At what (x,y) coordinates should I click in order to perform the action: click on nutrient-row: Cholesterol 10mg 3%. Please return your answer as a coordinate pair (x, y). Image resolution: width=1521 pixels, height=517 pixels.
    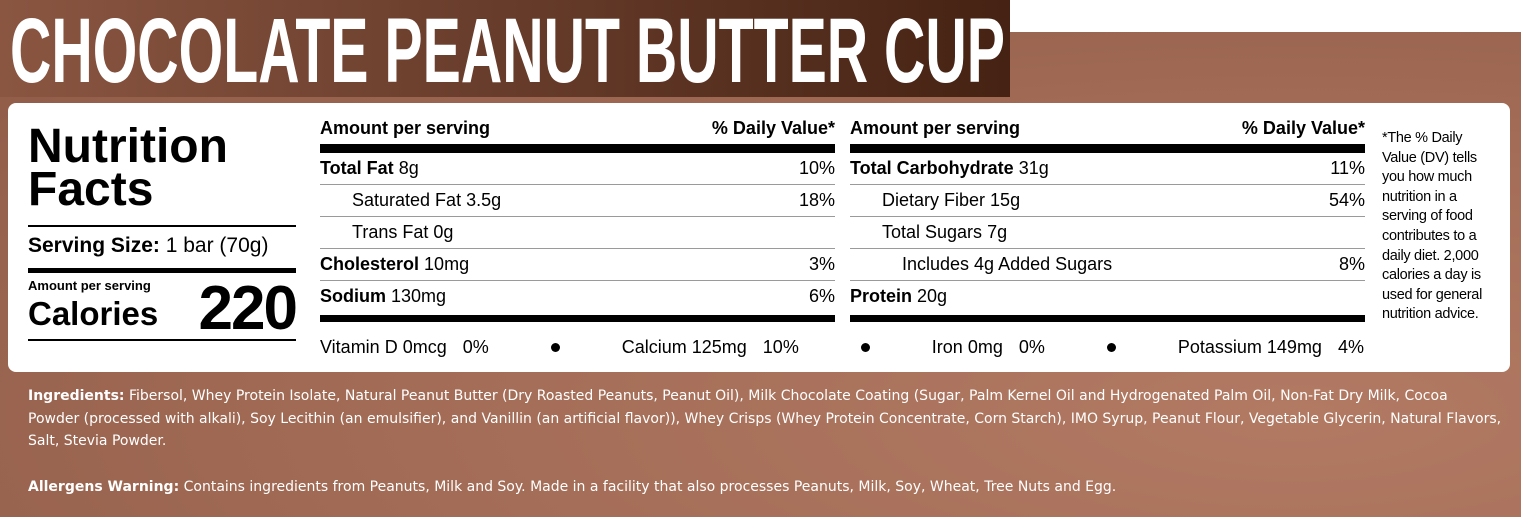
    Looking at the image, I should click on (577, 265).